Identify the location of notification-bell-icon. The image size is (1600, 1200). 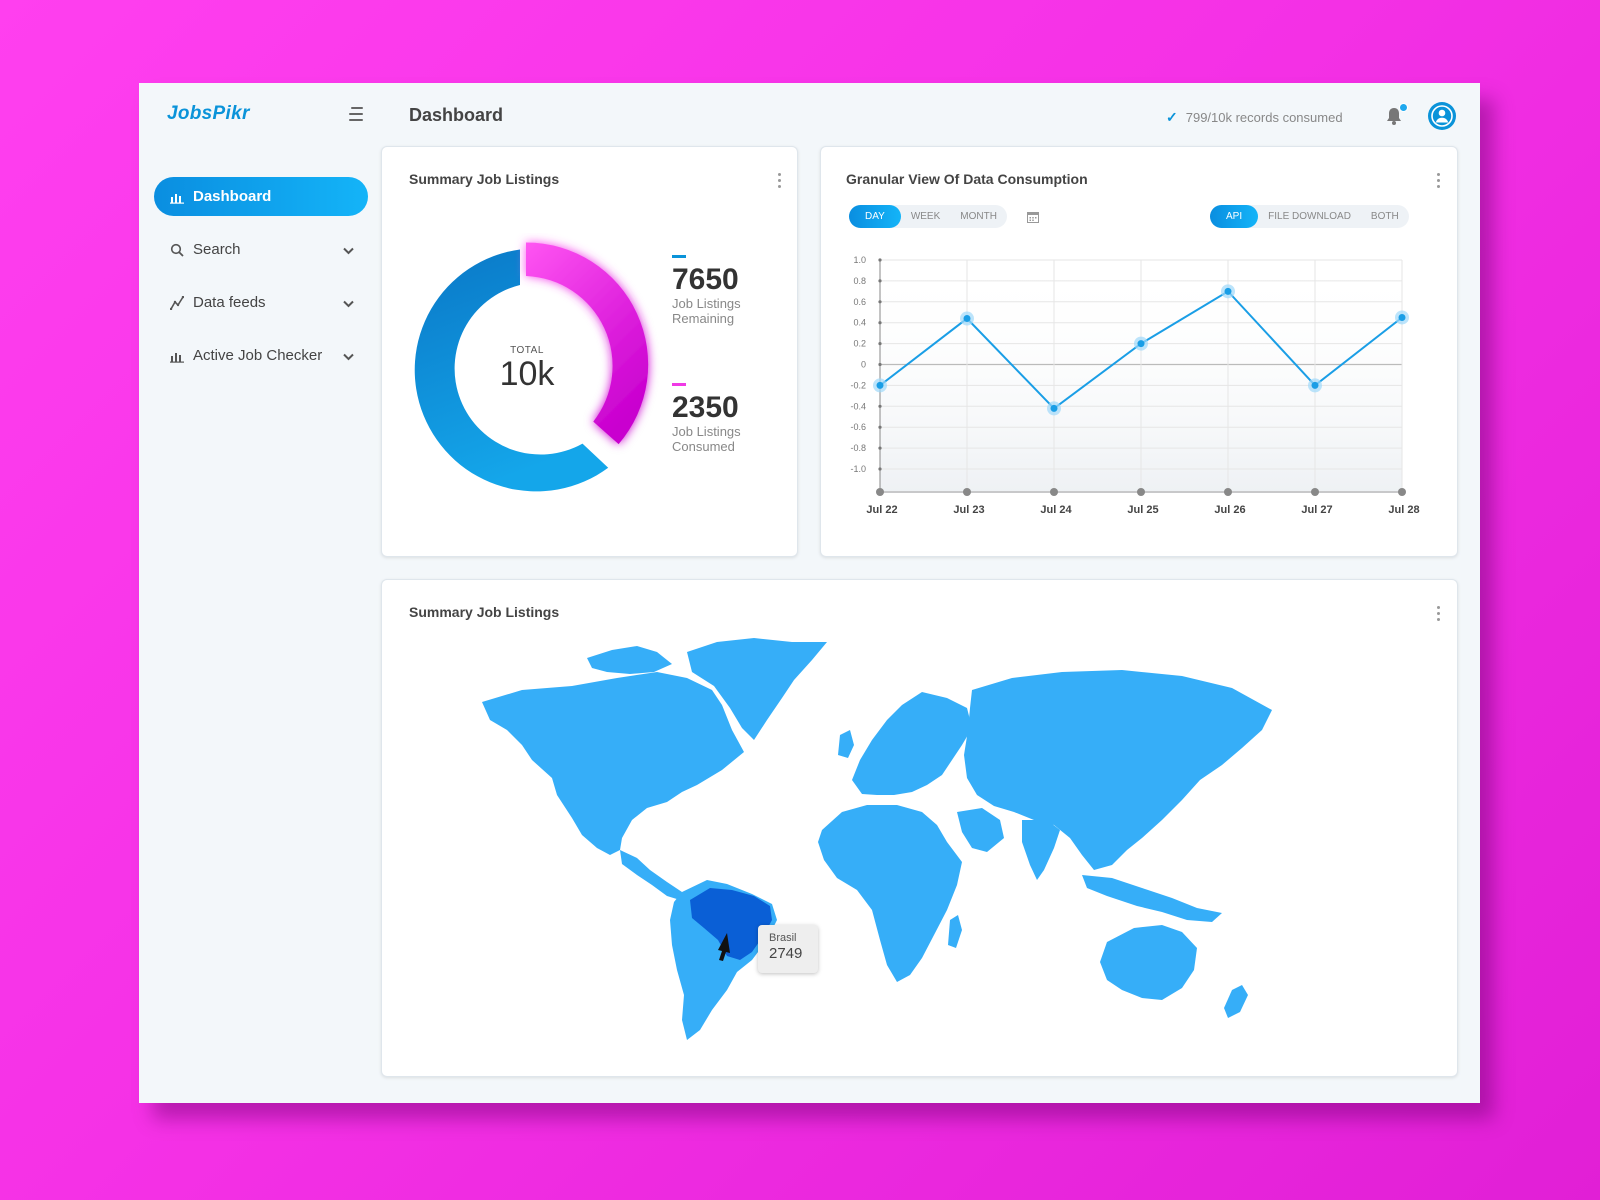
(1395, 115).